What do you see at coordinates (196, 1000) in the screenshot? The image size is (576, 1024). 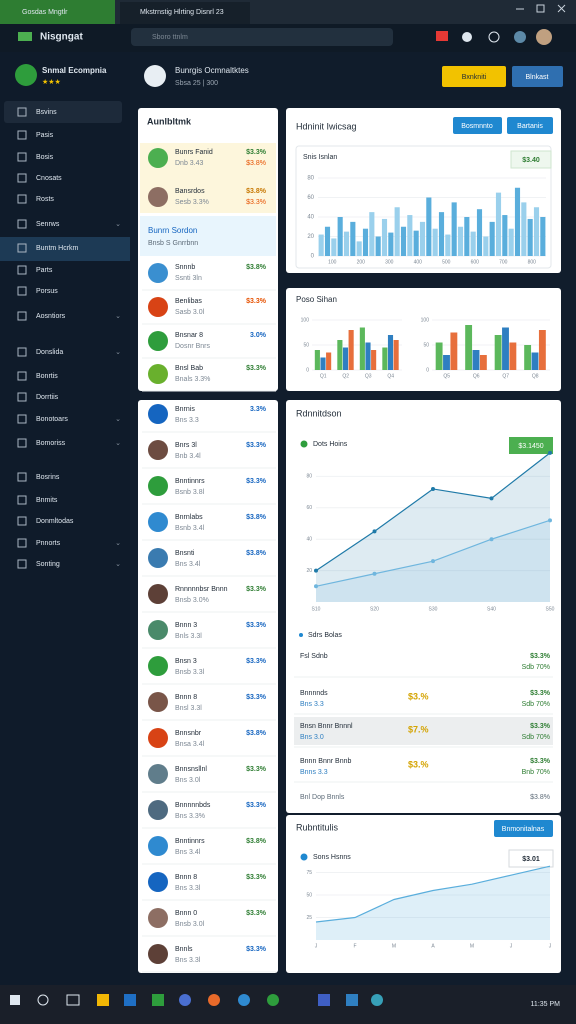 I see `taskbar-icons` at bounding box center [196, 1000].